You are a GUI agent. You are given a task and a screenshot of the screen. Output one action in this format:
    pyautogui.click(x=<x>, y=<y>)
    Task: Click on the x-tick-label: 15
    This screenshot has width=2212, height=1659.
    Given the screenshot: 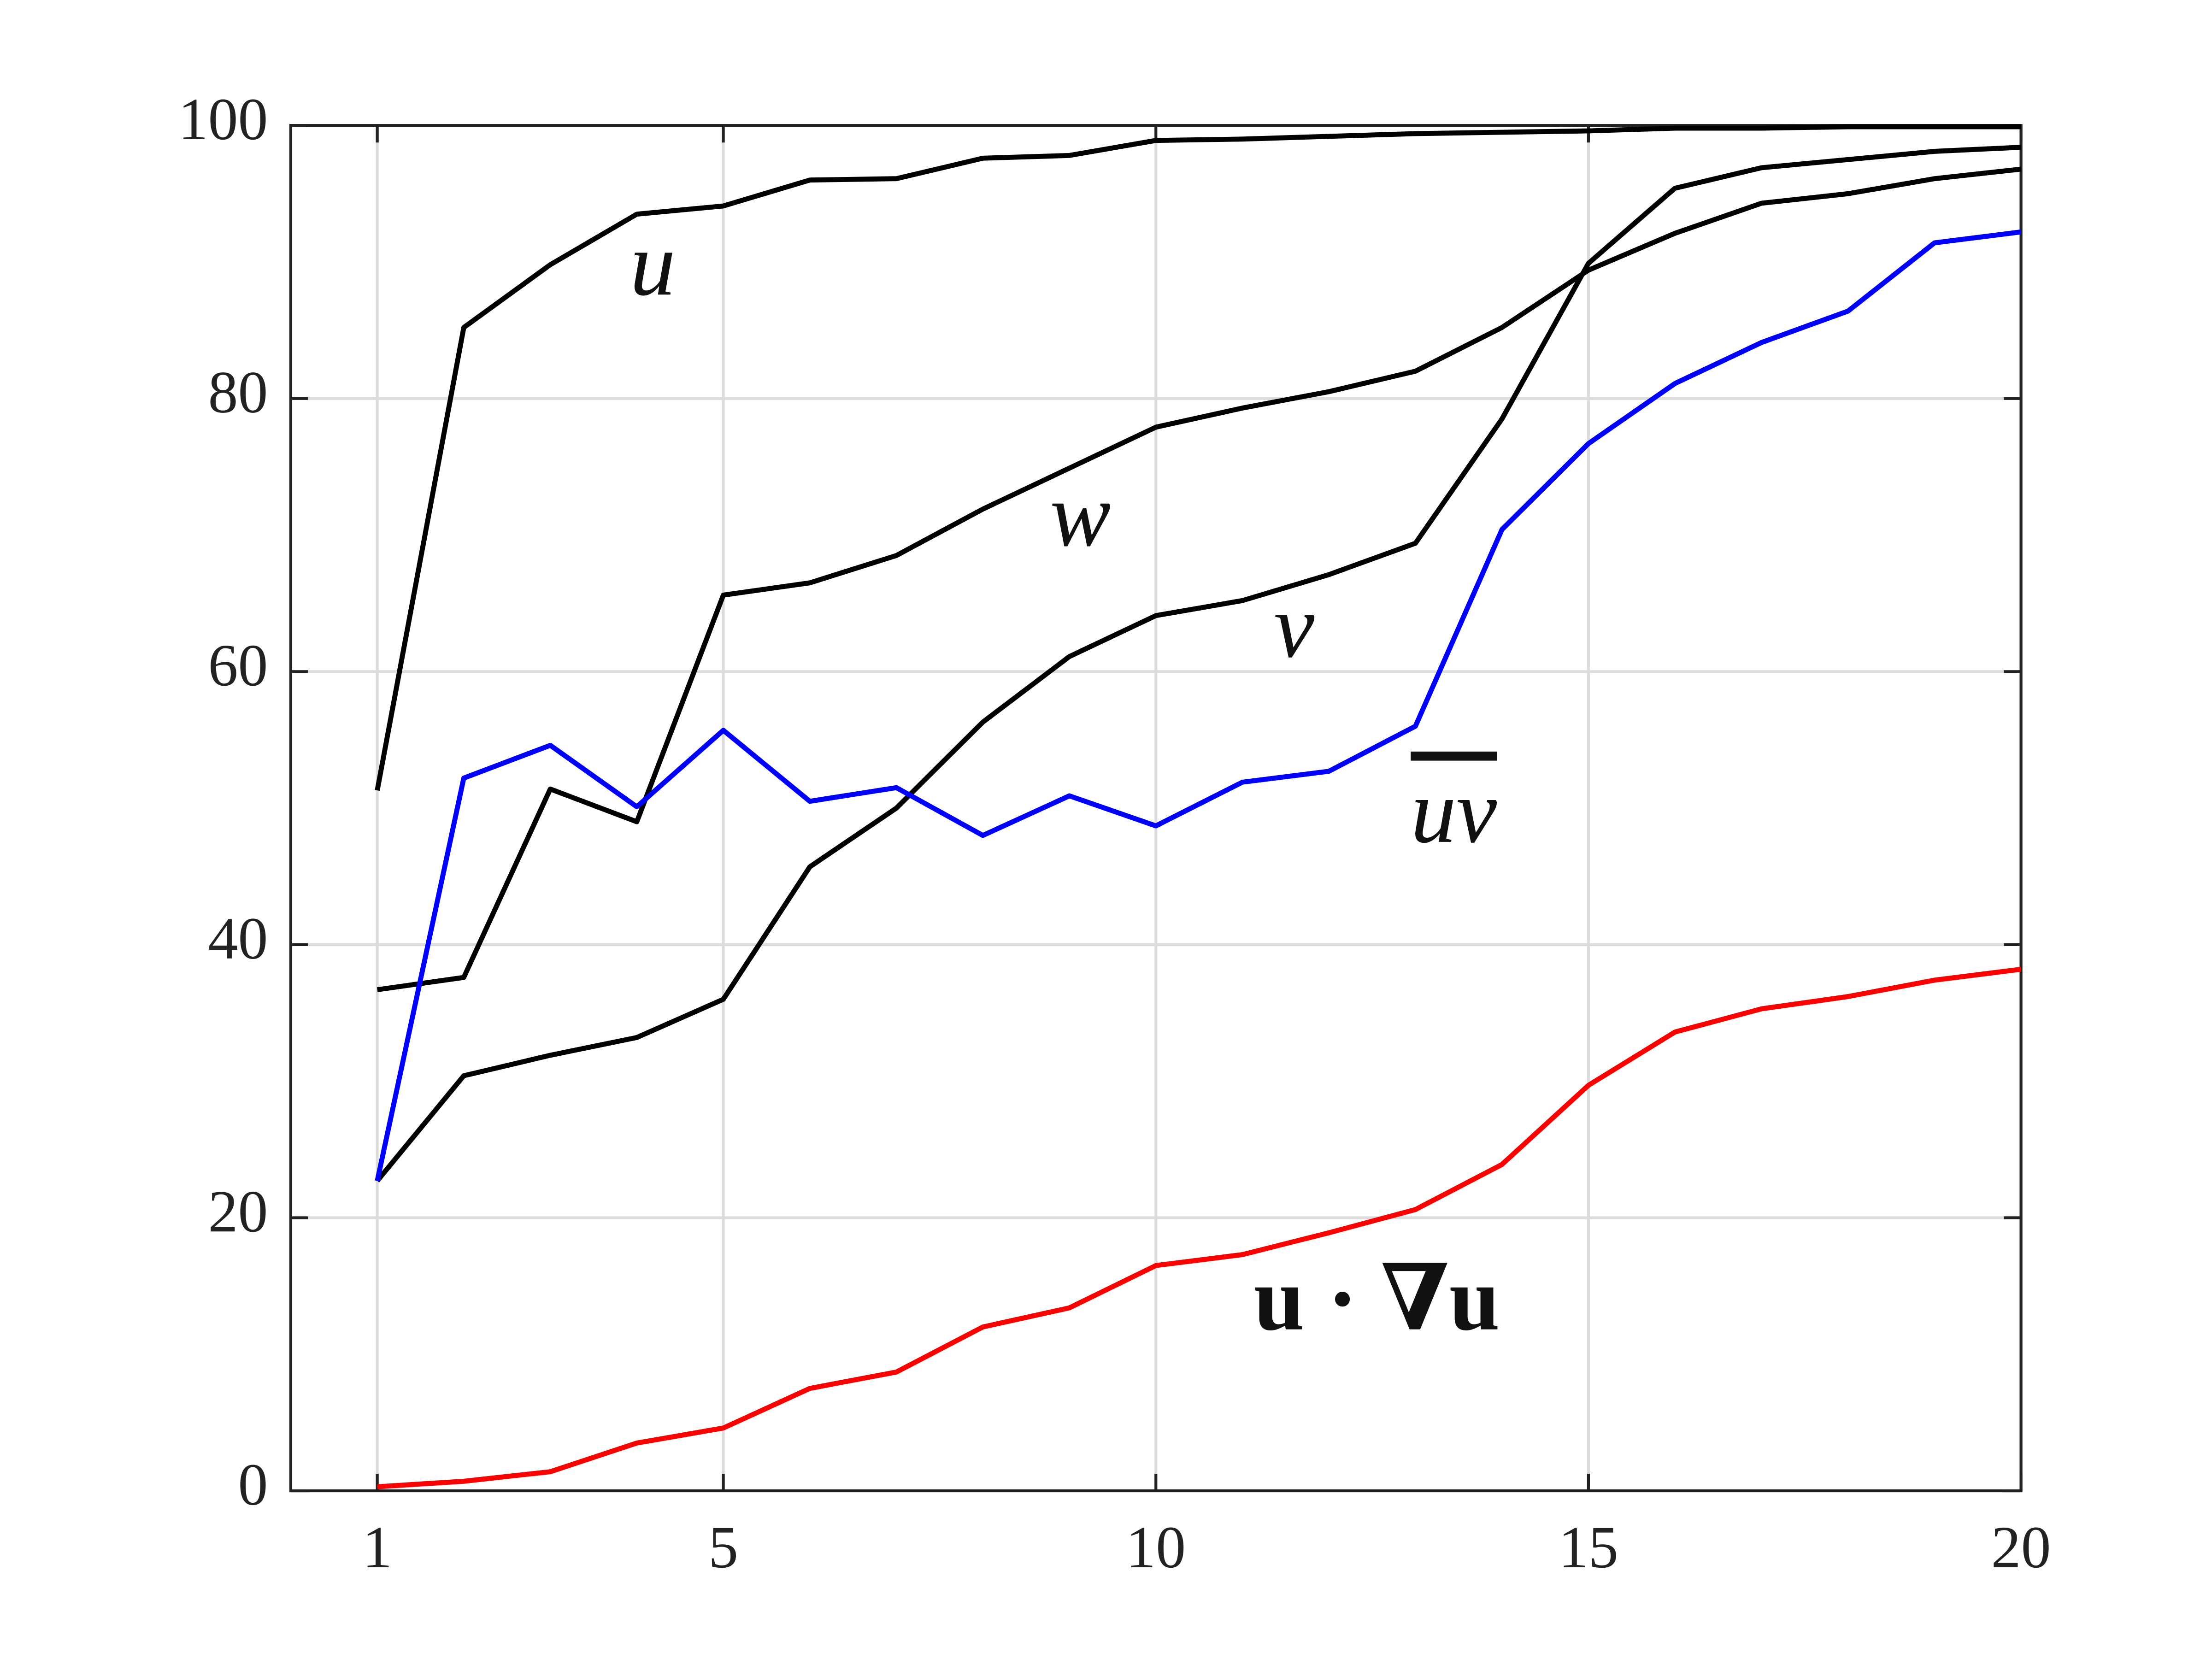 What is the action you would take?
    pyautogui.click(x=1588, y=1547)
    